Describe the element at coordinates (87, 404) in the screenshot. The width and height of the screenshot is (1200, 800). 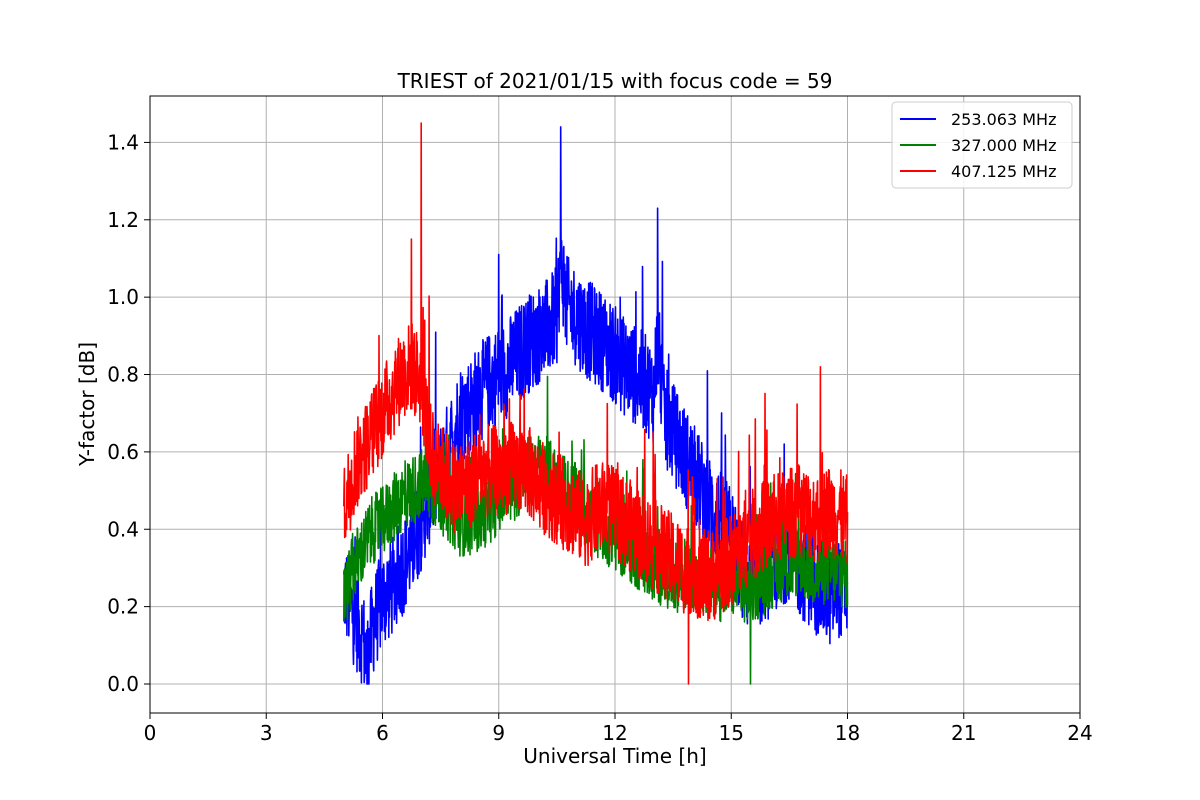
I see `y-axis-label: Y-factor [dB]` at that location.